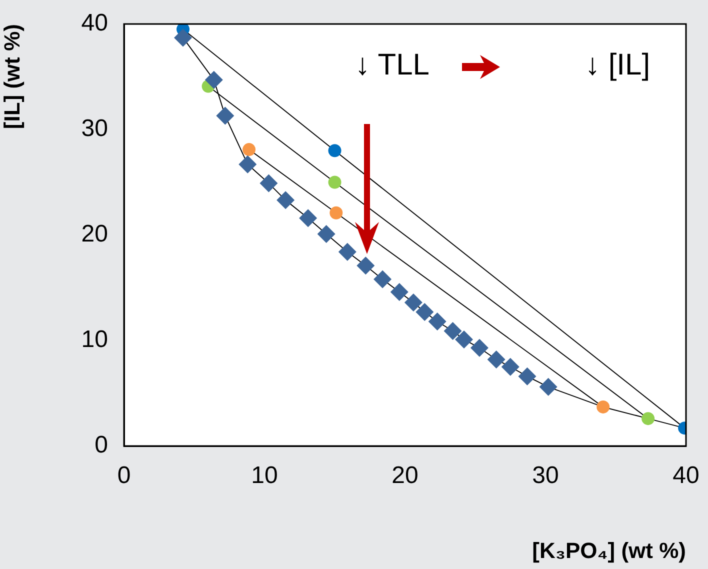 Image resolution: width=708 pixels, height=569 pixels. I want to click on annotation: ↓ TLL, so click(392, 65).